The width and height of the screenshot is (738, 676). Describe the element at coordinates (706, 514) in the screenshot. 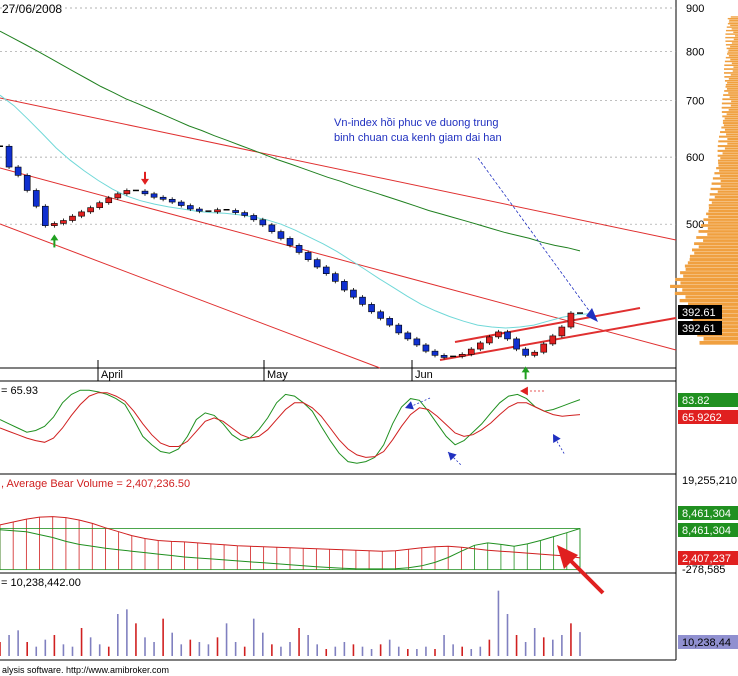

I see `volavg-green-badge: 8,461,304` at that location.